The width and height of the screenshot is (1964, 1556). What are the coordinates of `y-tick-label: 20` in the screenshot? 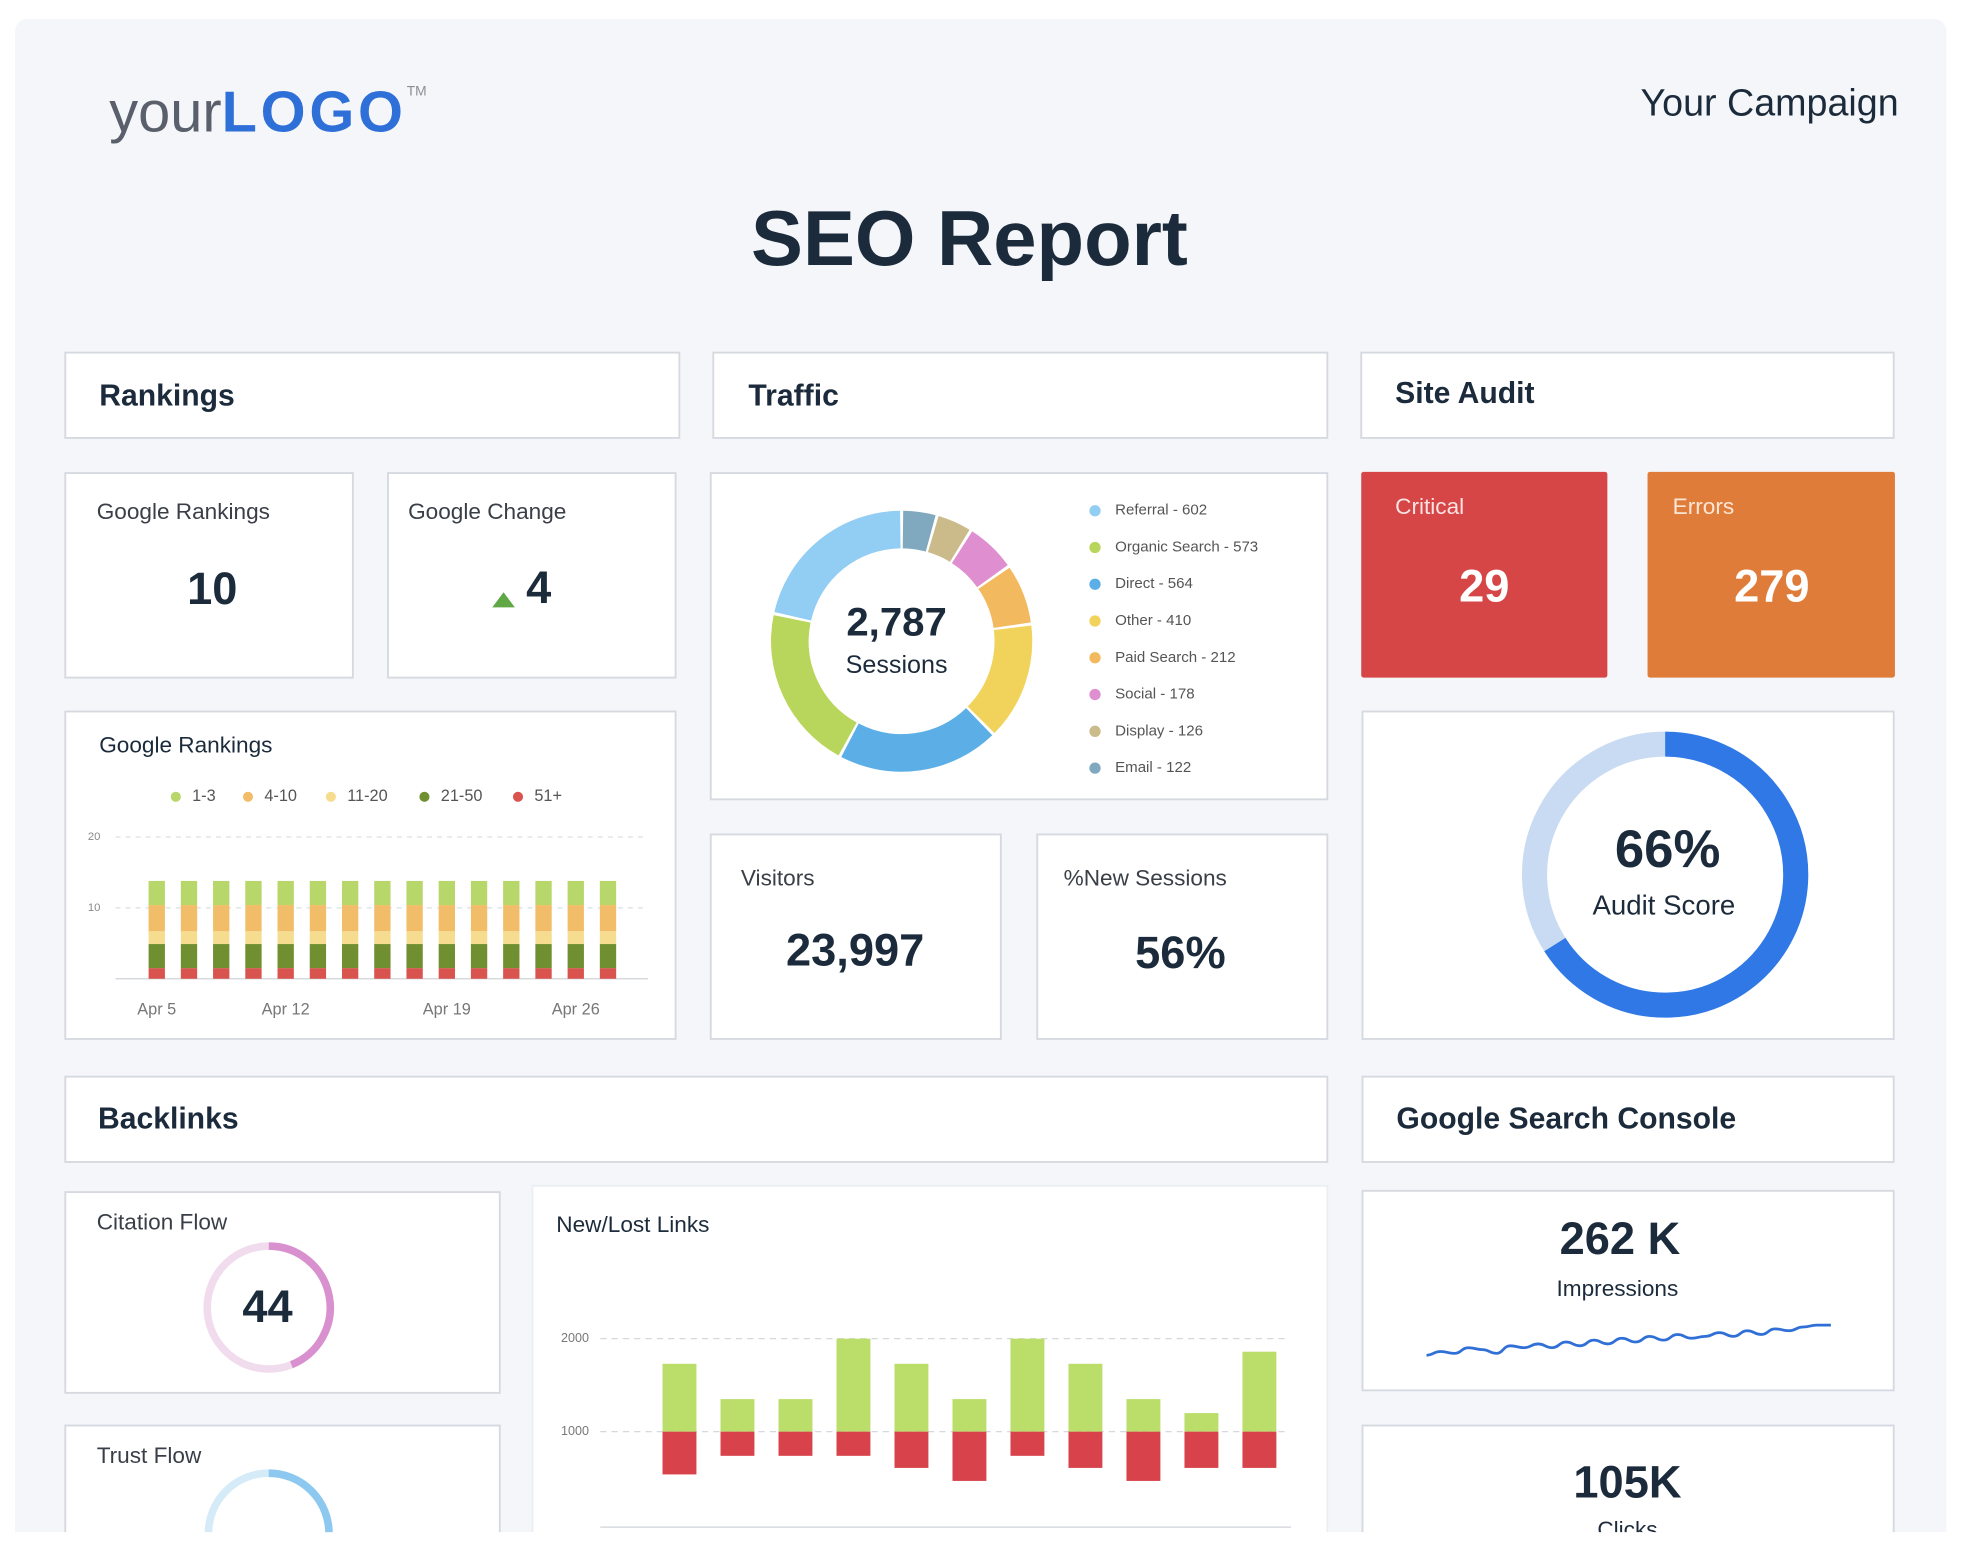 It's located at (94, 837).